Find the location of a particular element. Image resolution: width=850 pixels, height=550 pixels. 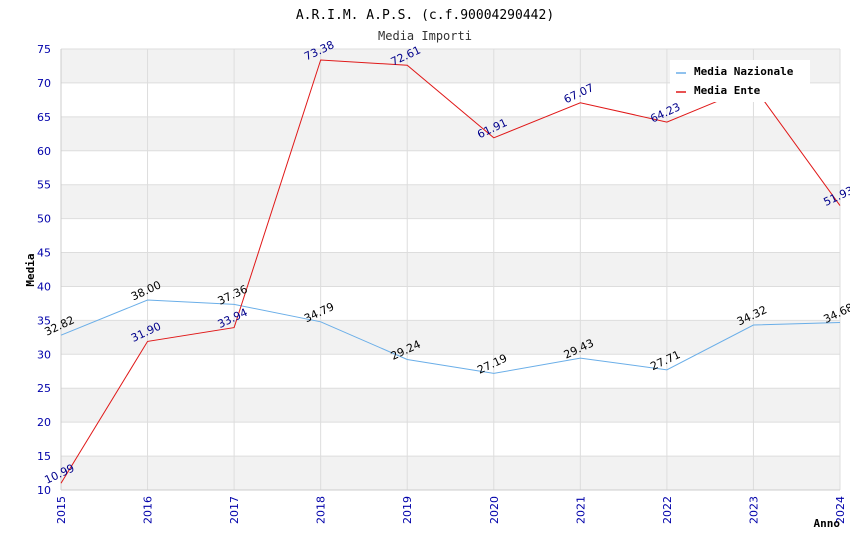

chart-subtitle: Media Importi is located at coordinates (425, 36).